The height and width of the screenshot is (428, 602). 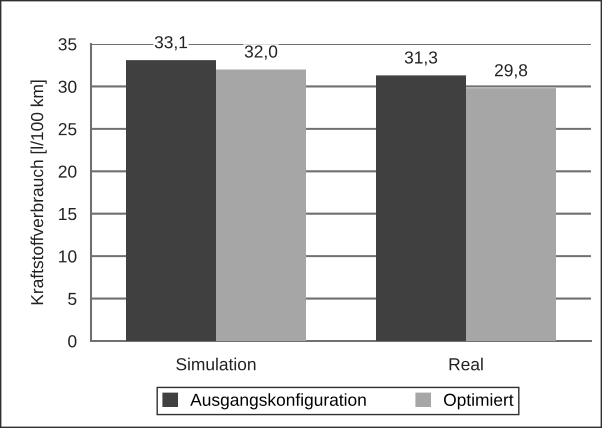 I want to click on data-label: 29,8, so click(x=511, y=71).